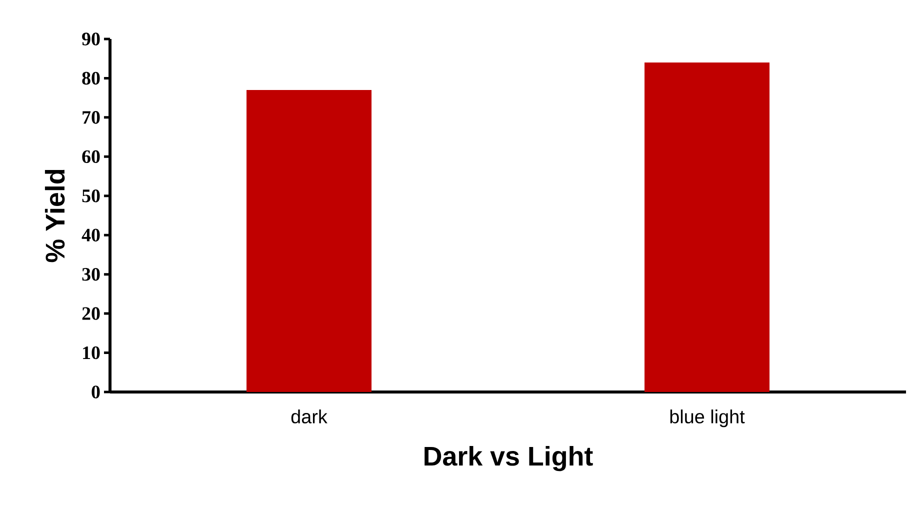  I want to click on y-tick-label: 10, so click(91, 353).